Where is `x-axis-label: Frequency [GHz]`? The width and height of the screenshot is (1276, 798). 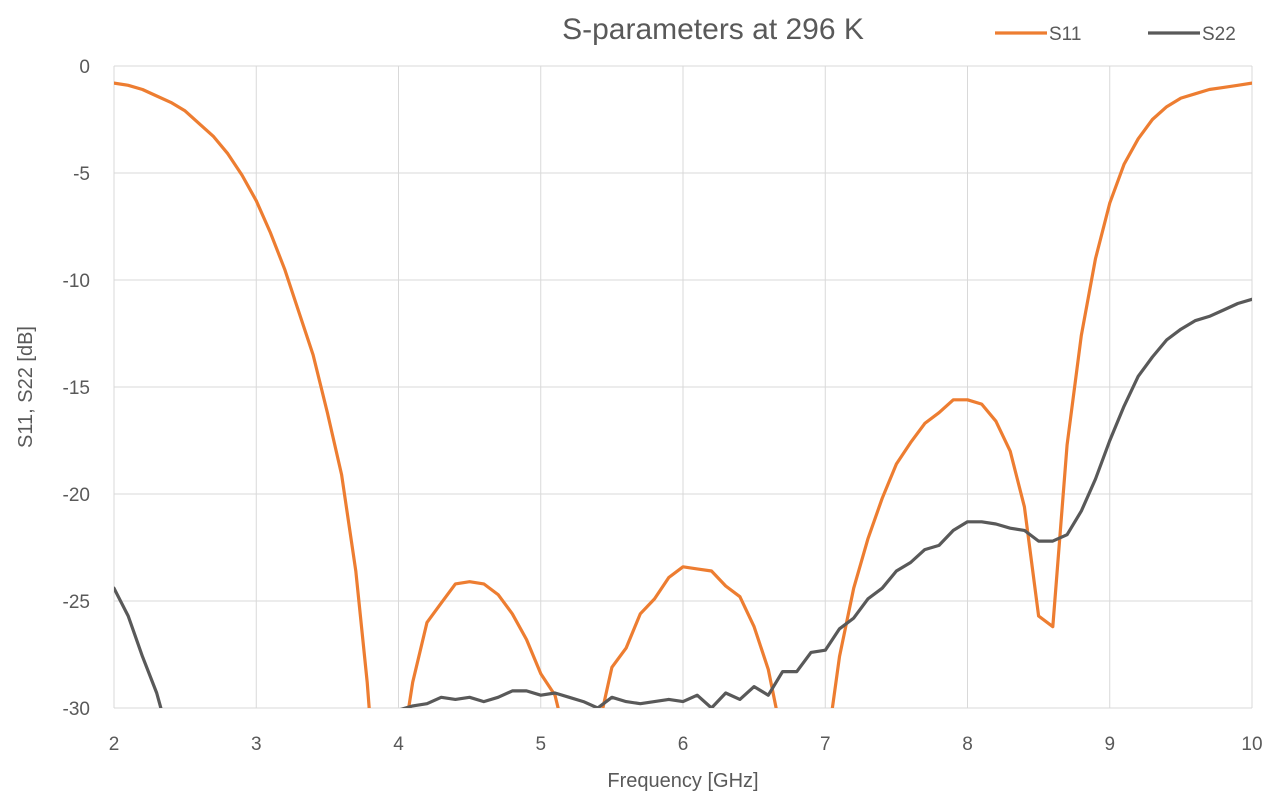 x-axis-label: Frequency [GHz] is located at coordinates (682, 781).